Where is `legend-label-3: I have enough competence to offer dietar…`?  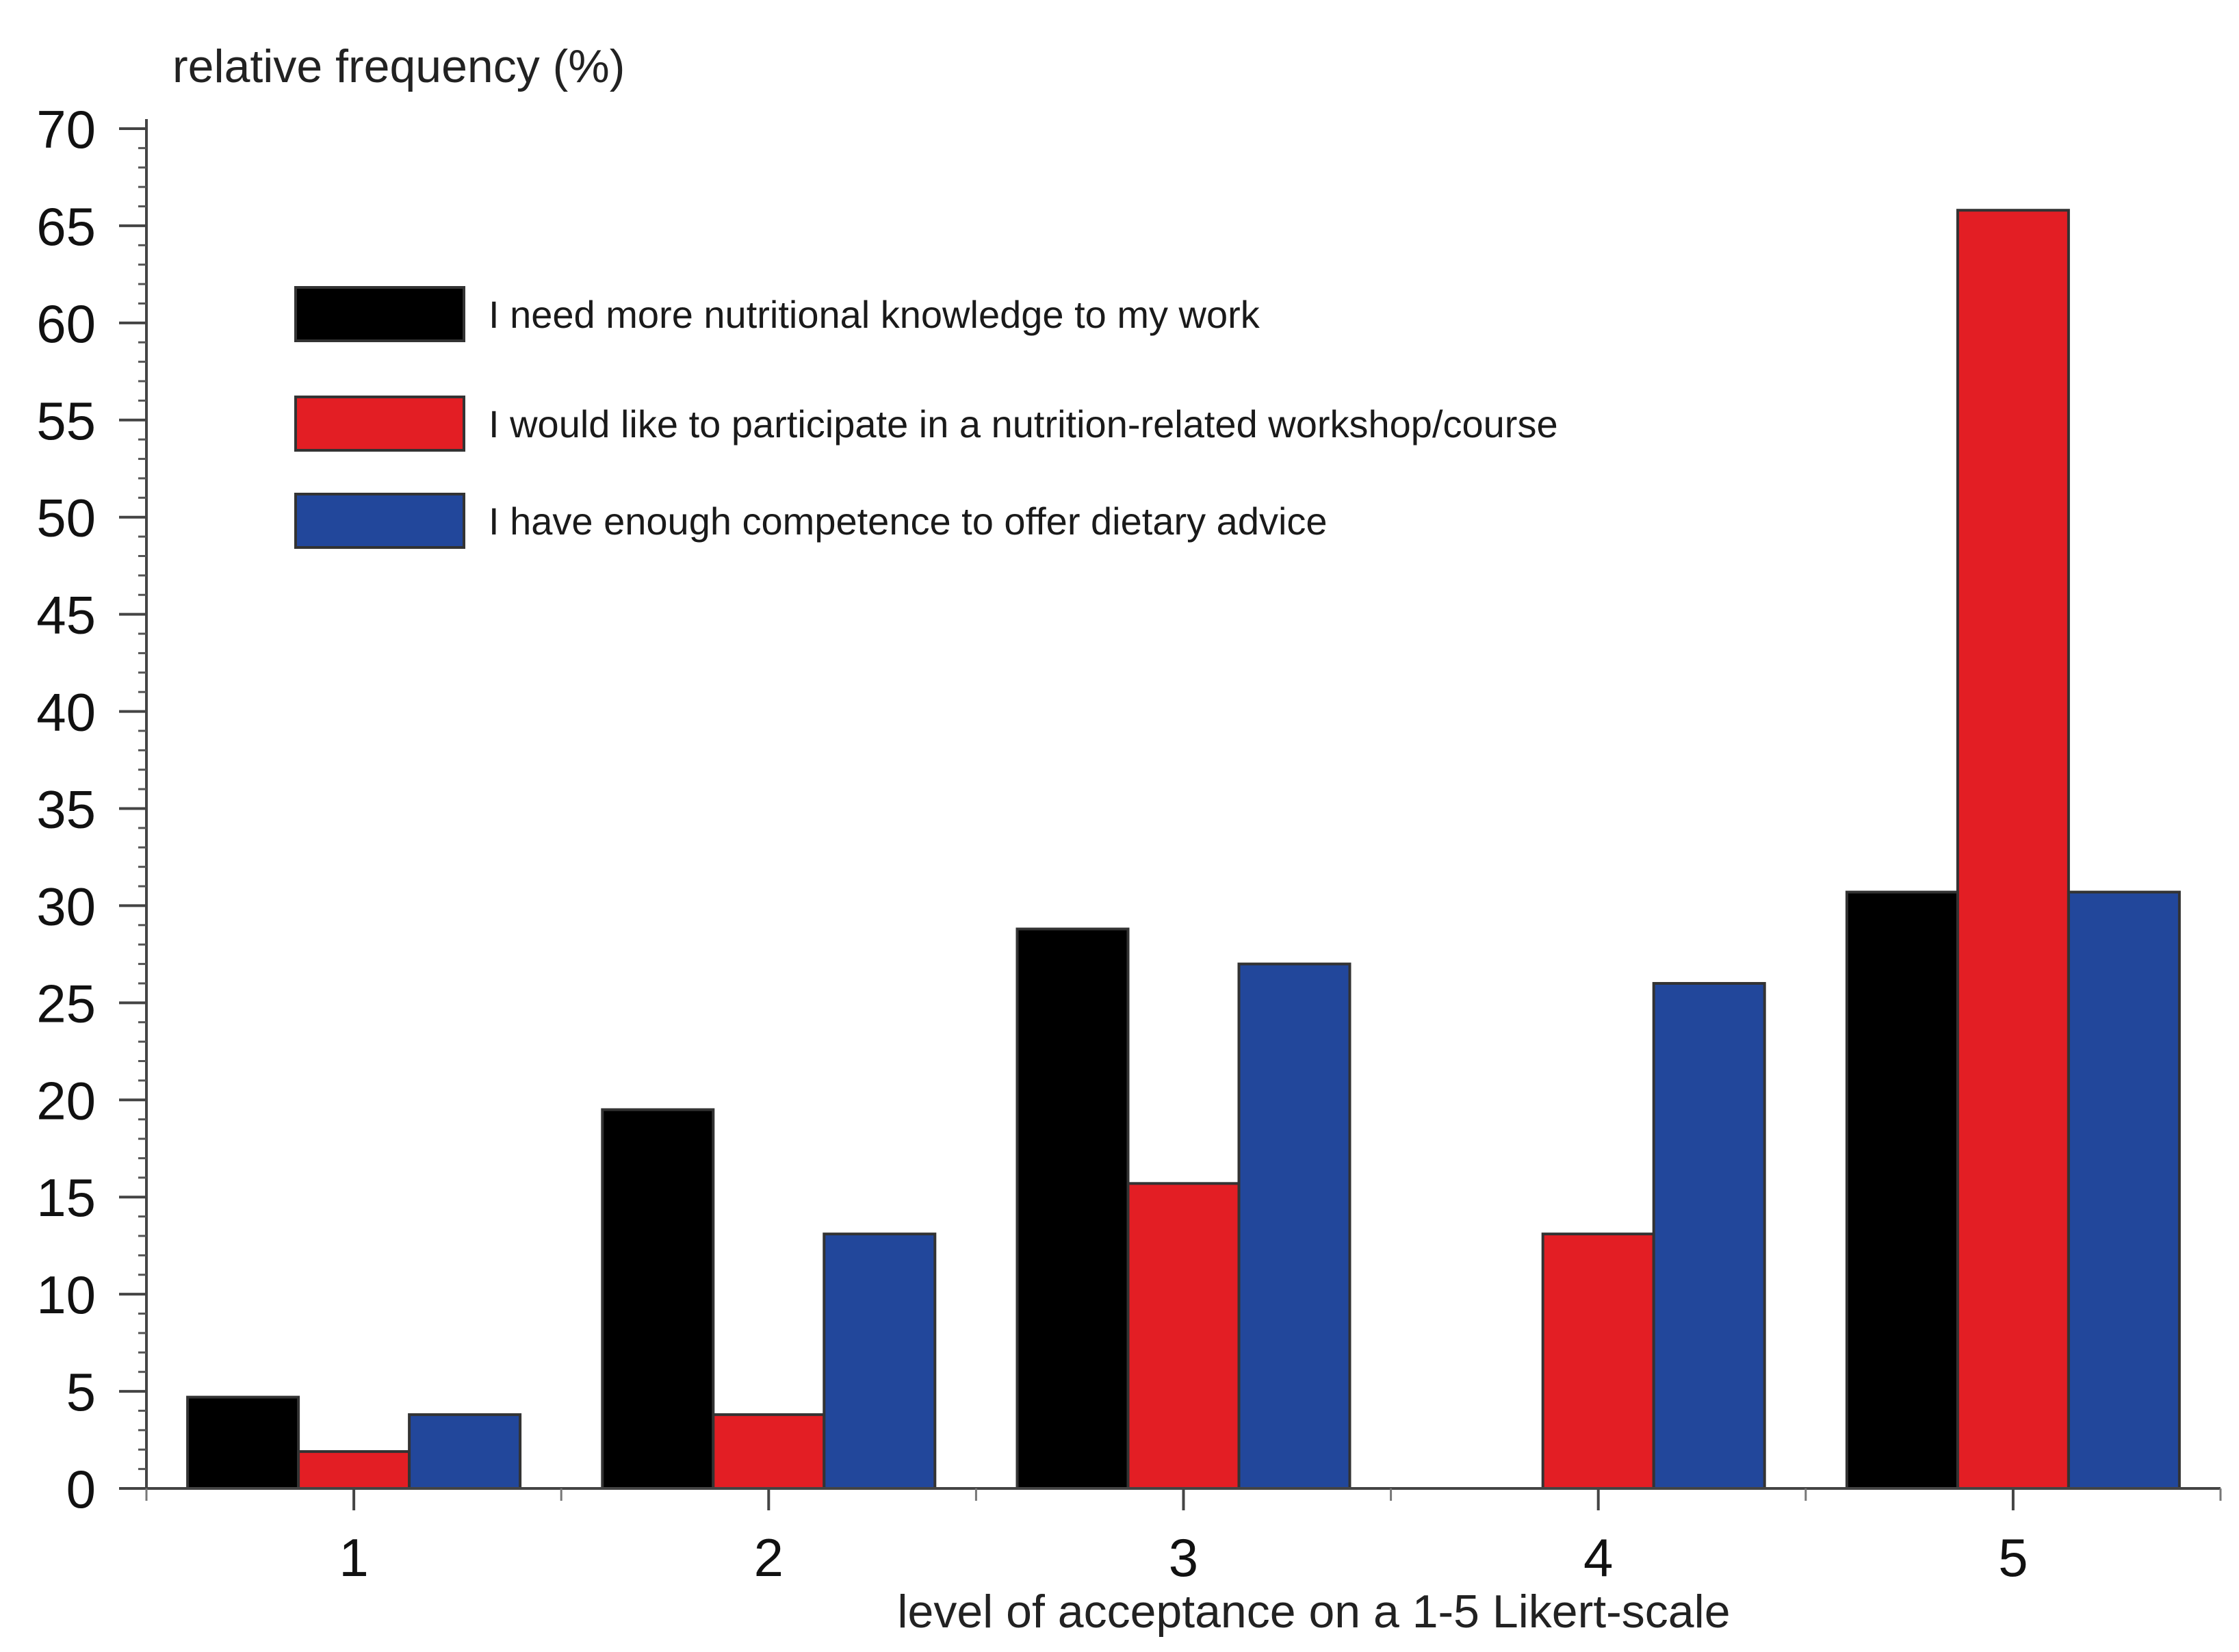
legend-label-3: I have enough competence to offer dietar… is located at coordinates (908, 522).